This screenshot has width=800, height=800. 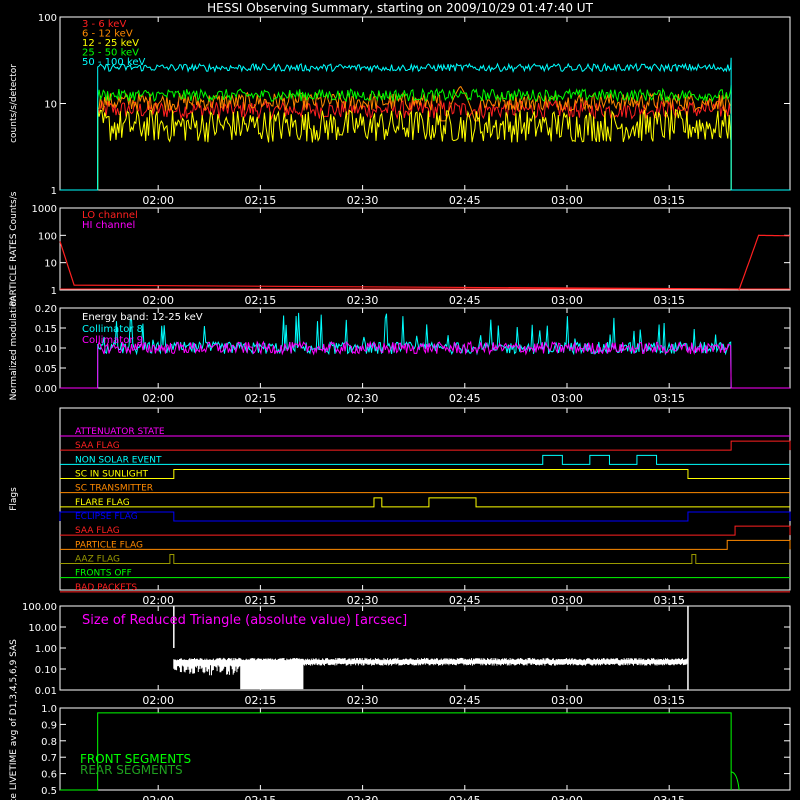 I want to click on legend-entry: 50 - 100 keV, so click(x=114, y=62).